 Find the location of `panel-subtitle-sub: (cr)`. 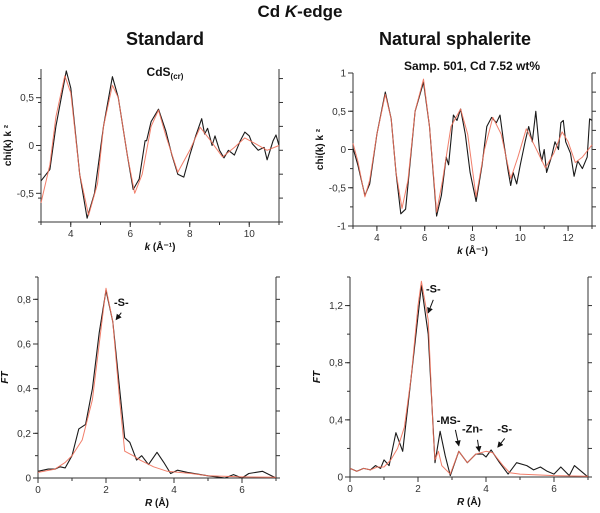

panel-subtitle-sub: (cr) is located at coordinates (177, 76).